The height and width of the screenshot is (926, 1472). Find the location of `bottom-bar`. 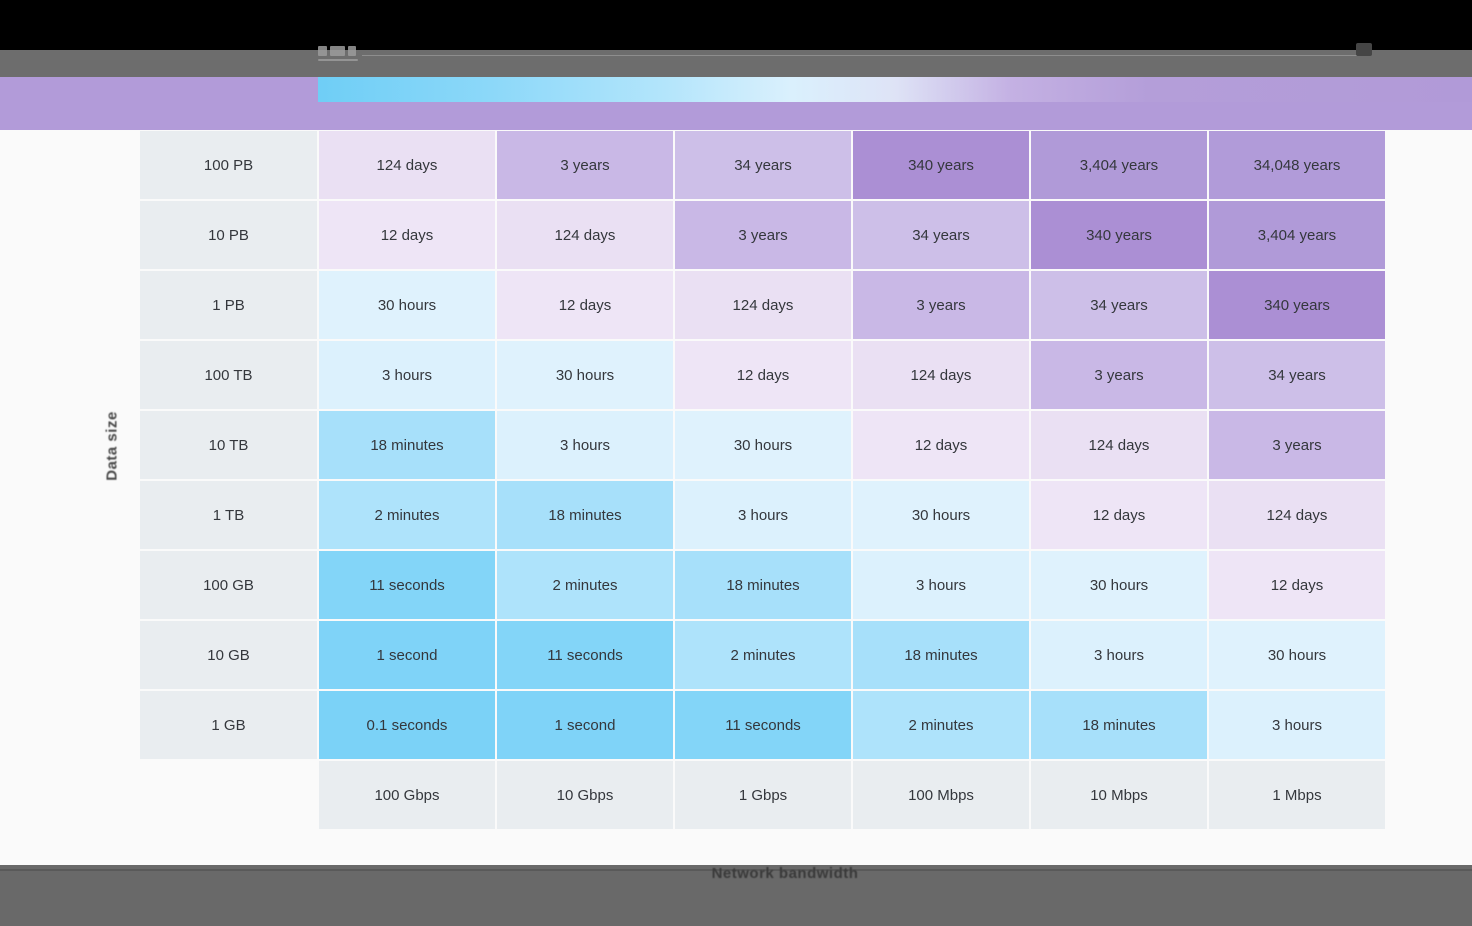

bottom-bar is located at coordinates (736, 895).